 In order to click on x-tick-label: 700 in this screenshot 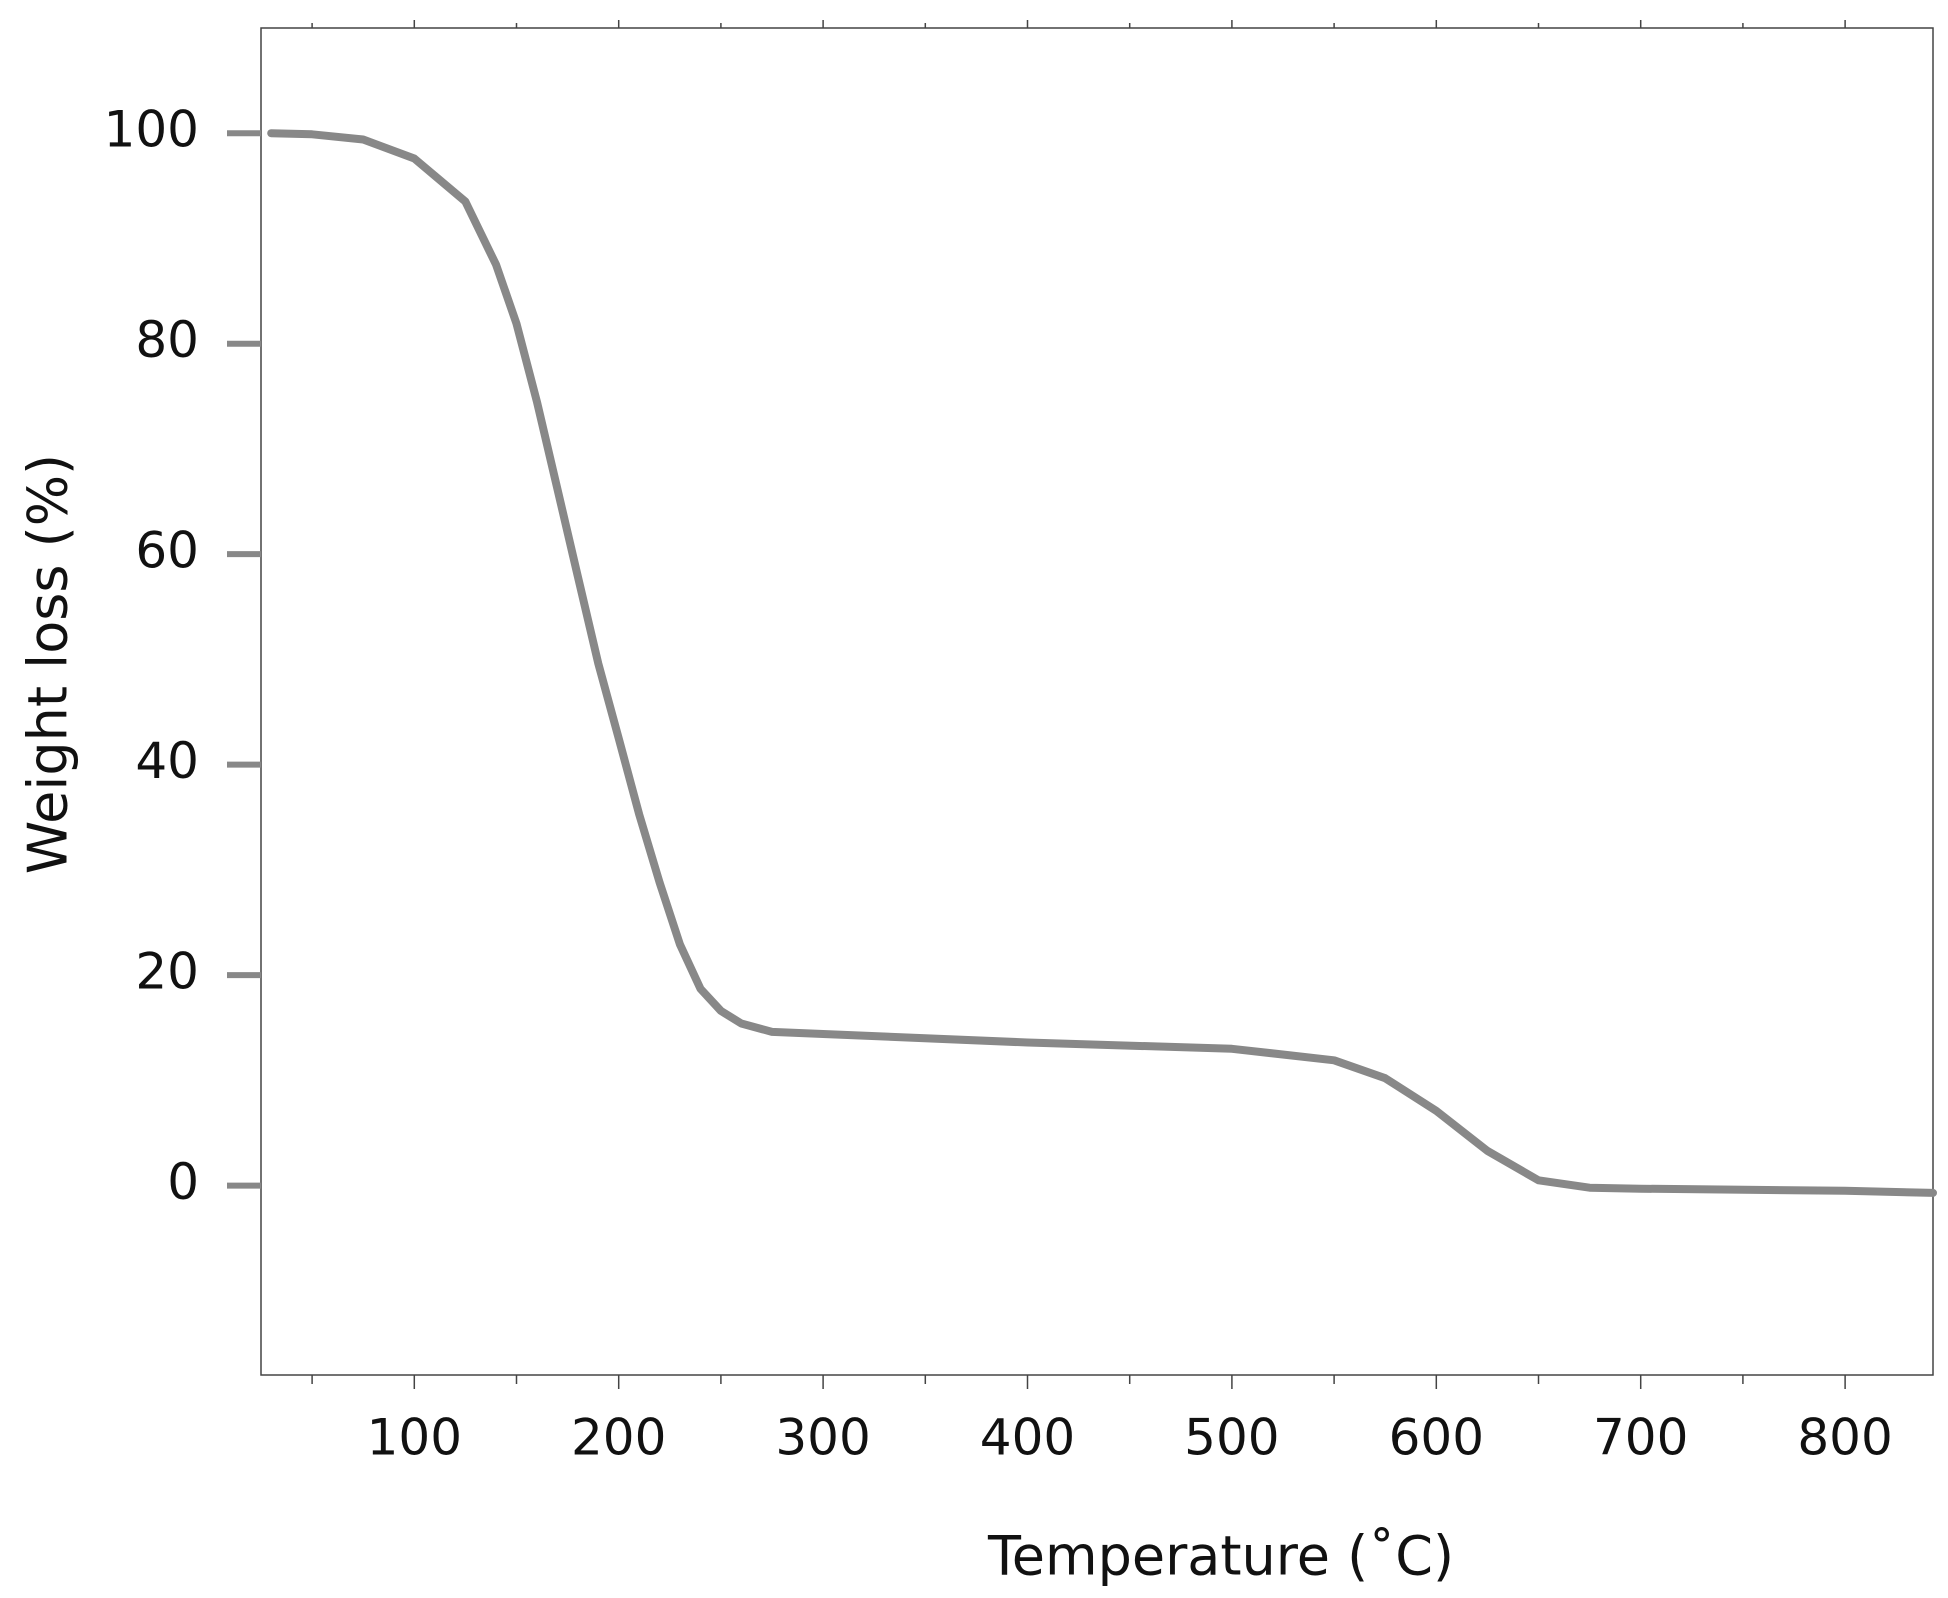, I will do `click(1640, 1438)`.